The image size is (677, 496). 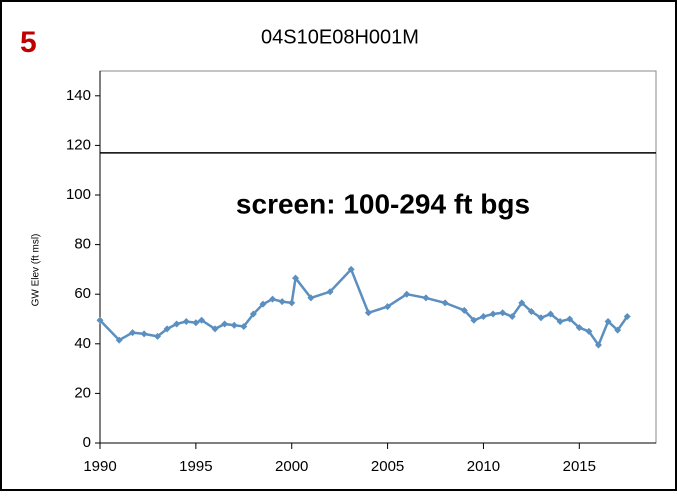 What do you see at coordinates (82, 293) in the screenshot?
I see `y-tick-label: 60` at bounding box center [82, 293].